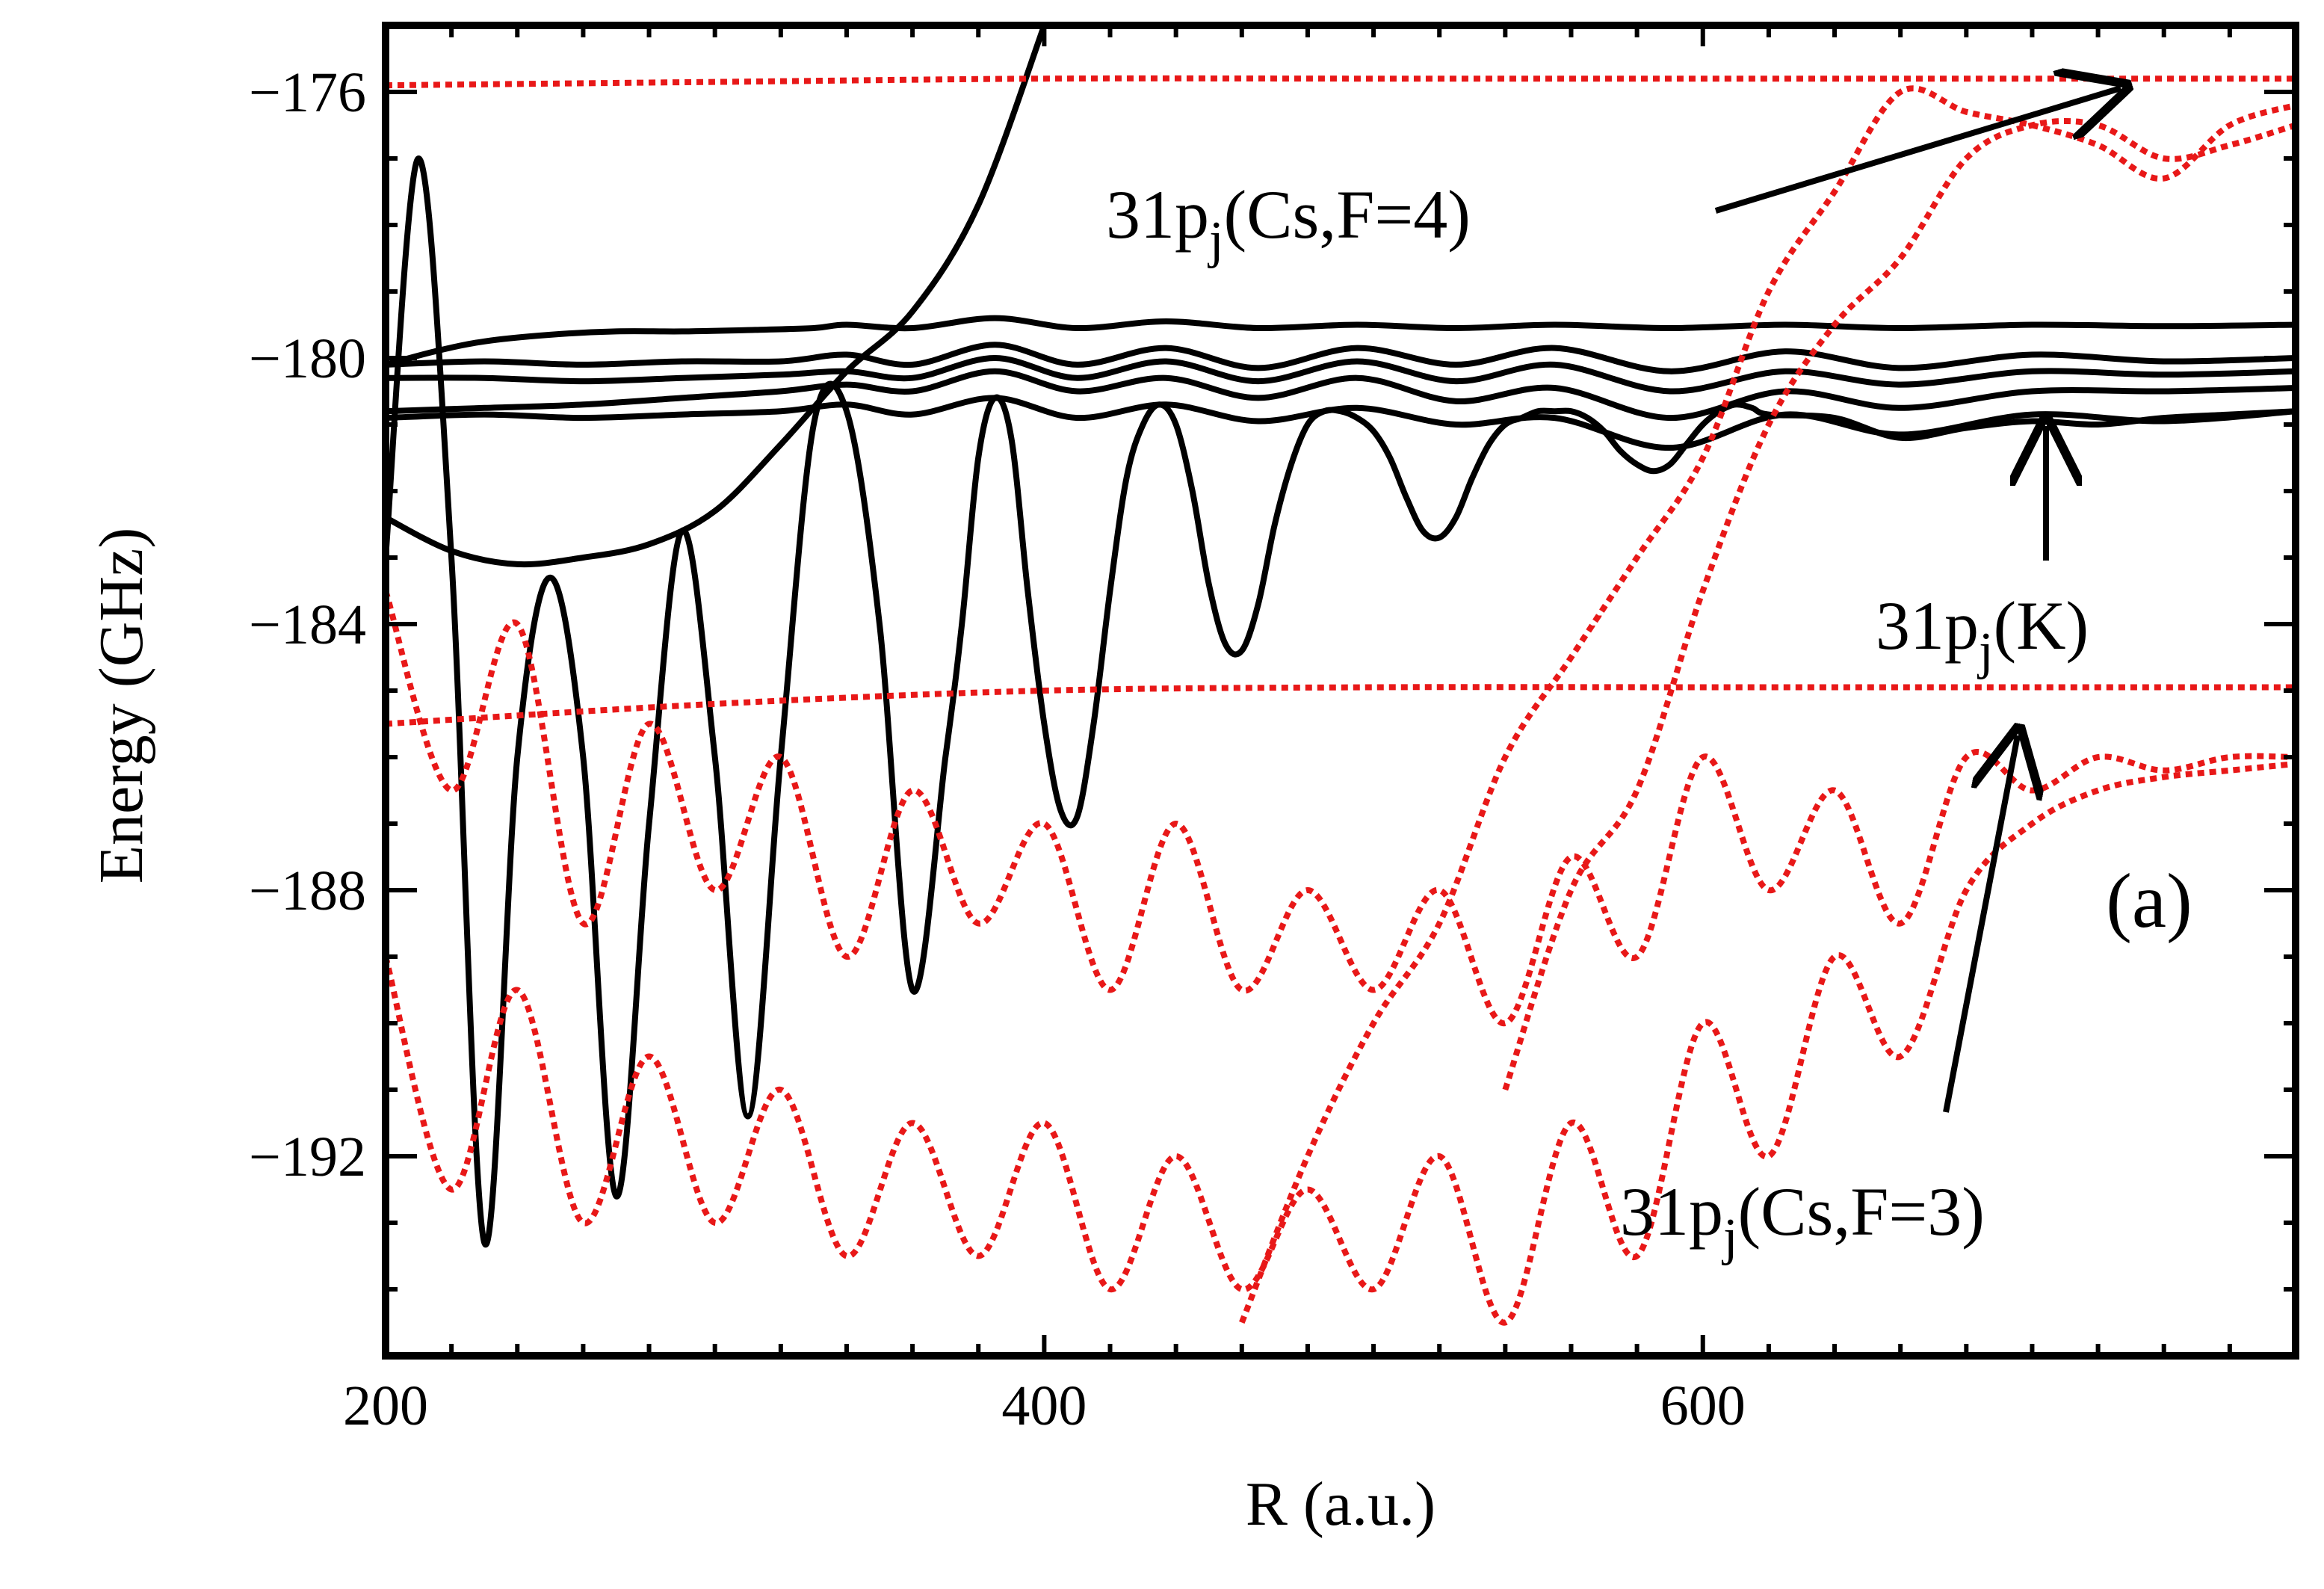 The width and height of the screenshot is (2324, 1589). Describe the element at coordinates (717, 296) in the screenshot. I see `series-rising-branch` at that location.